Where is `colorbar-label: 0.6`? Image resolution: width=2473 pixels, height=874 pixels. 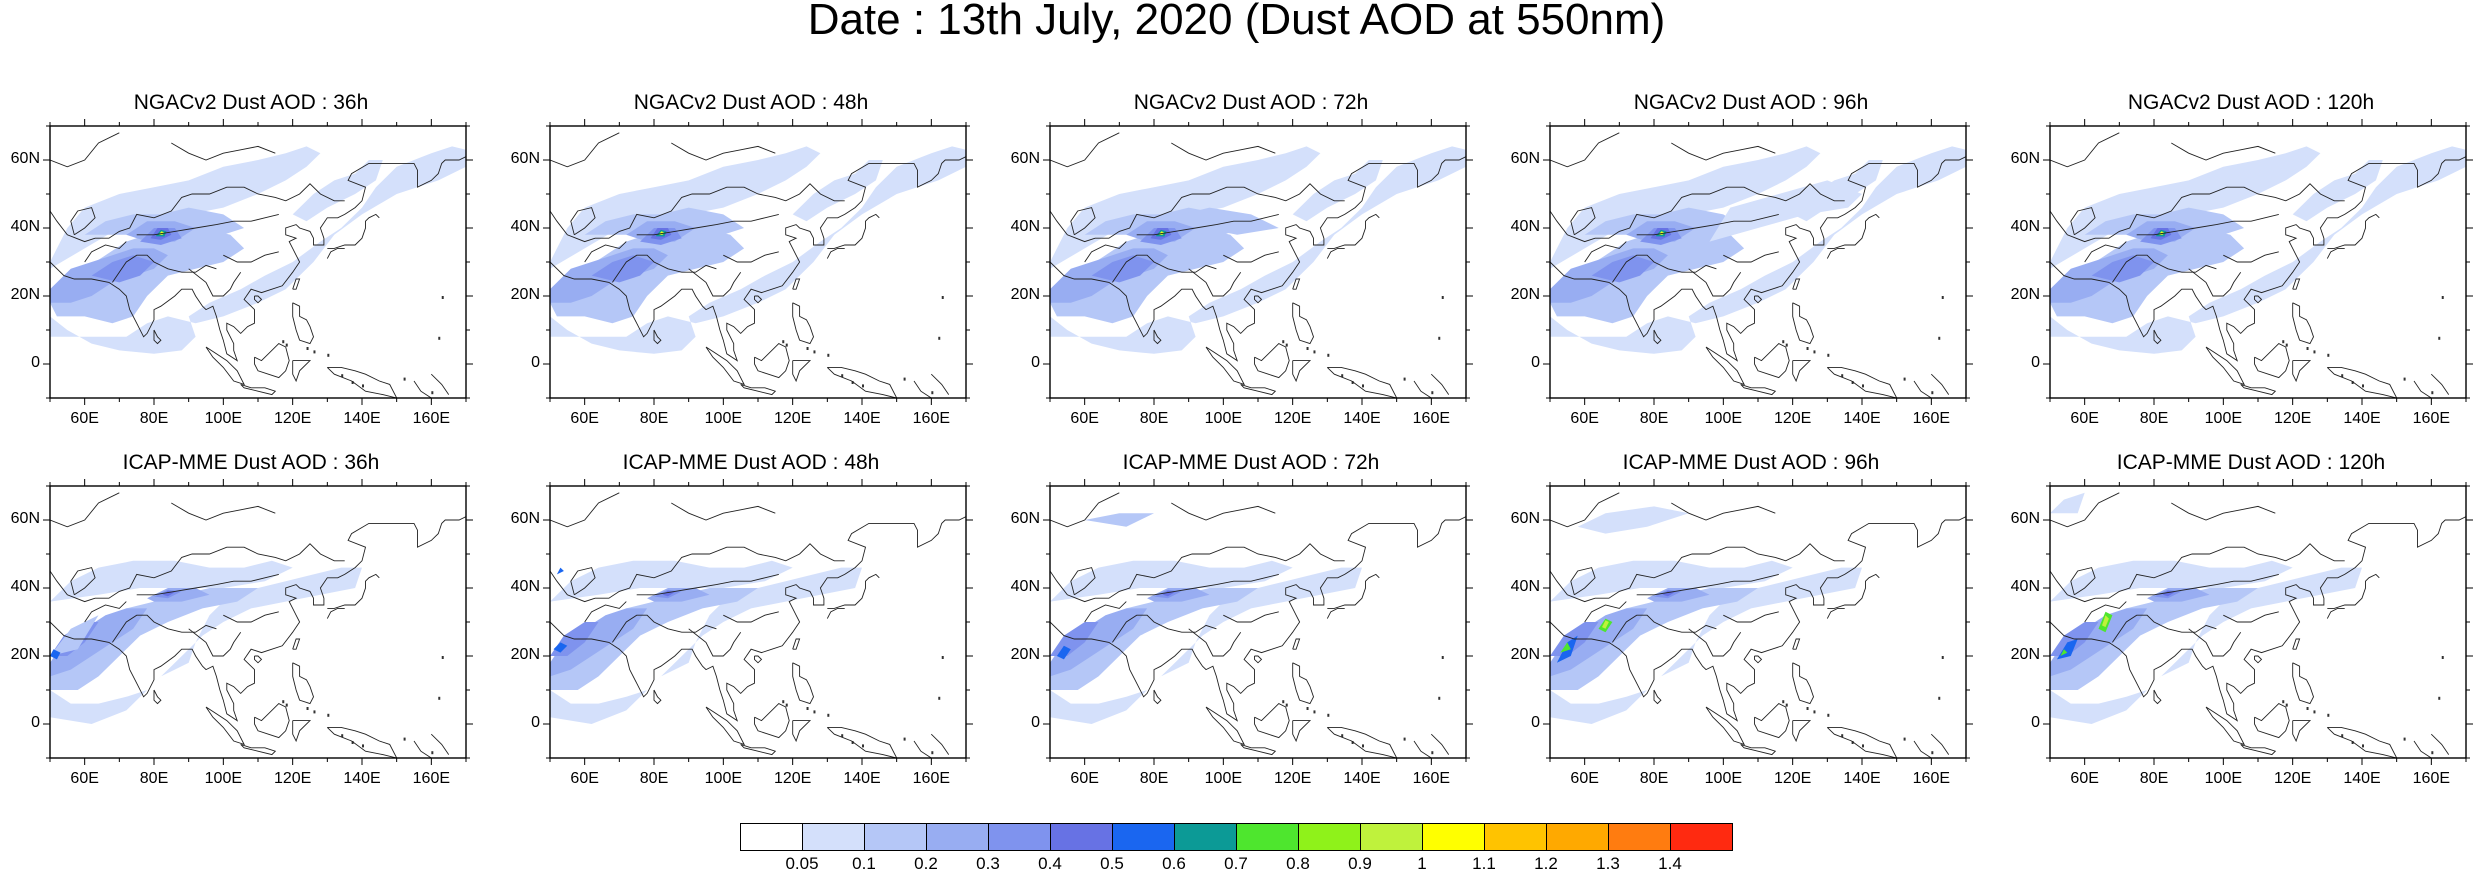
colorbar-label: 0.6 is located at coordinates (1174, 863).